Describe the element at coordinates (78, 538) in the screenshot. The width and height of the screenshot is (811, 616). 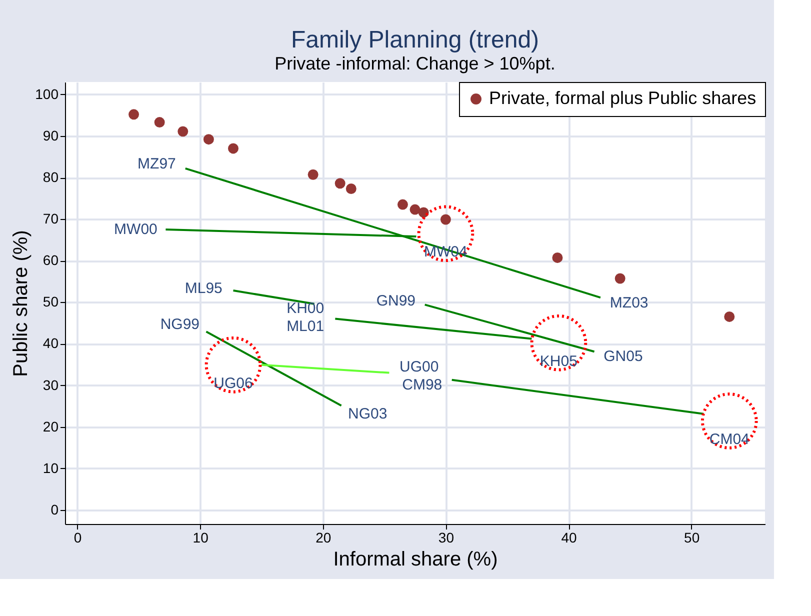
I see `x-tick-label: 0` at that location.